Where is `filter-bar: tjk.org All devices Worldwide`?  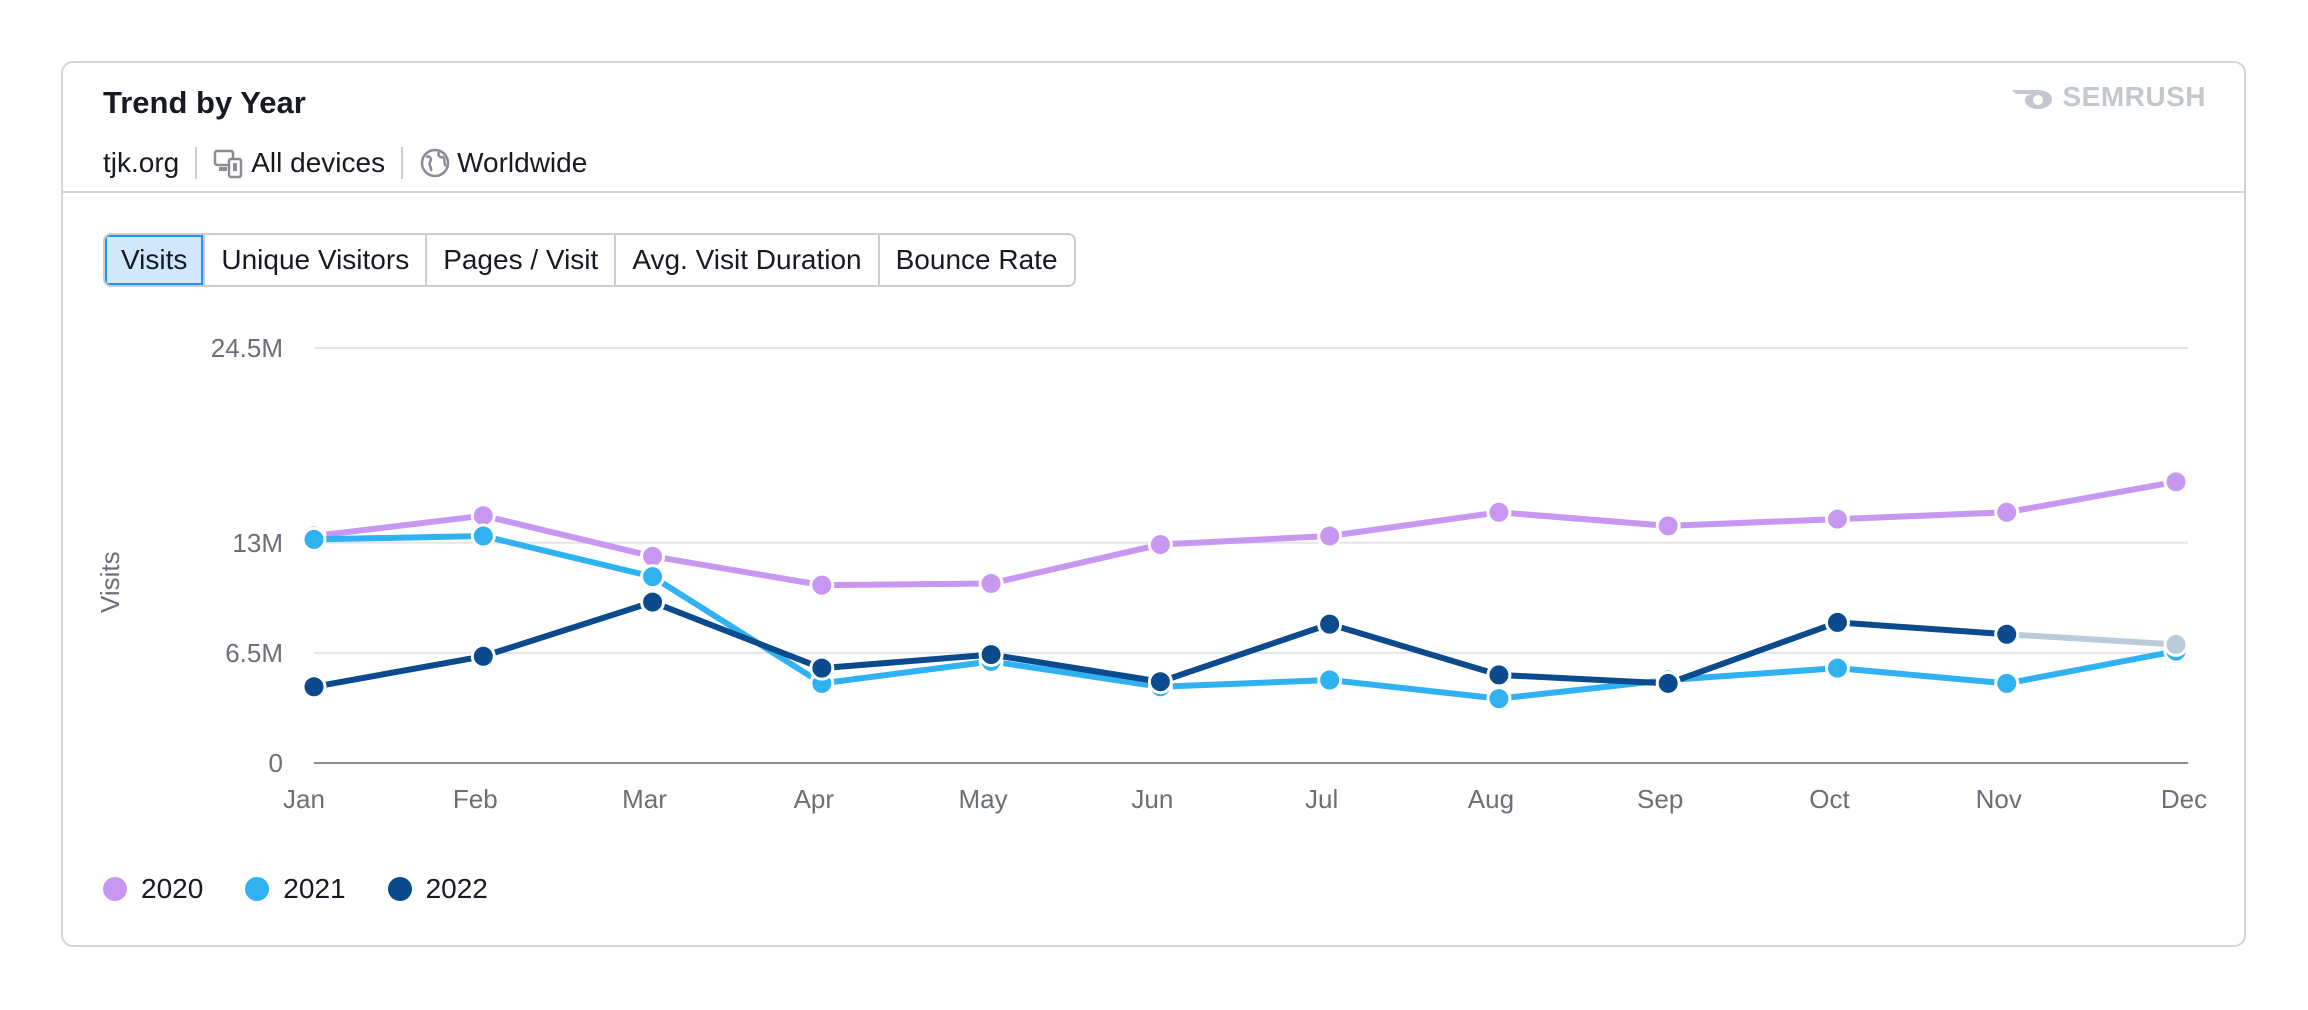 filter-bar: tjk.org All devices Worldwide is located at coordinates (345, 163).